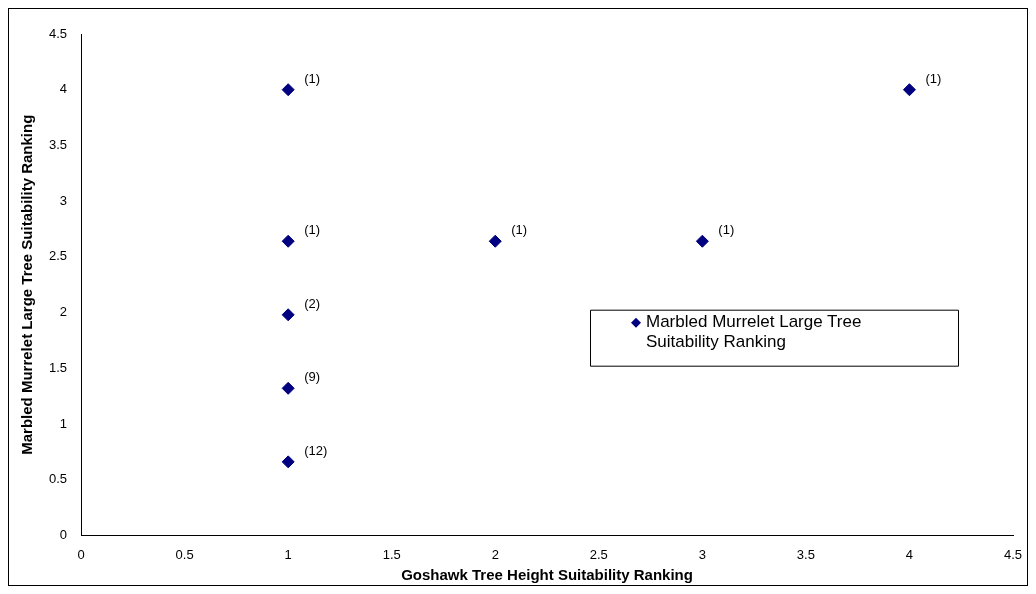 The image size is (1036, 594). Describe the element at coordinates (63, 312) in the screenshot. I see `y-tick-label: 2` at that location.